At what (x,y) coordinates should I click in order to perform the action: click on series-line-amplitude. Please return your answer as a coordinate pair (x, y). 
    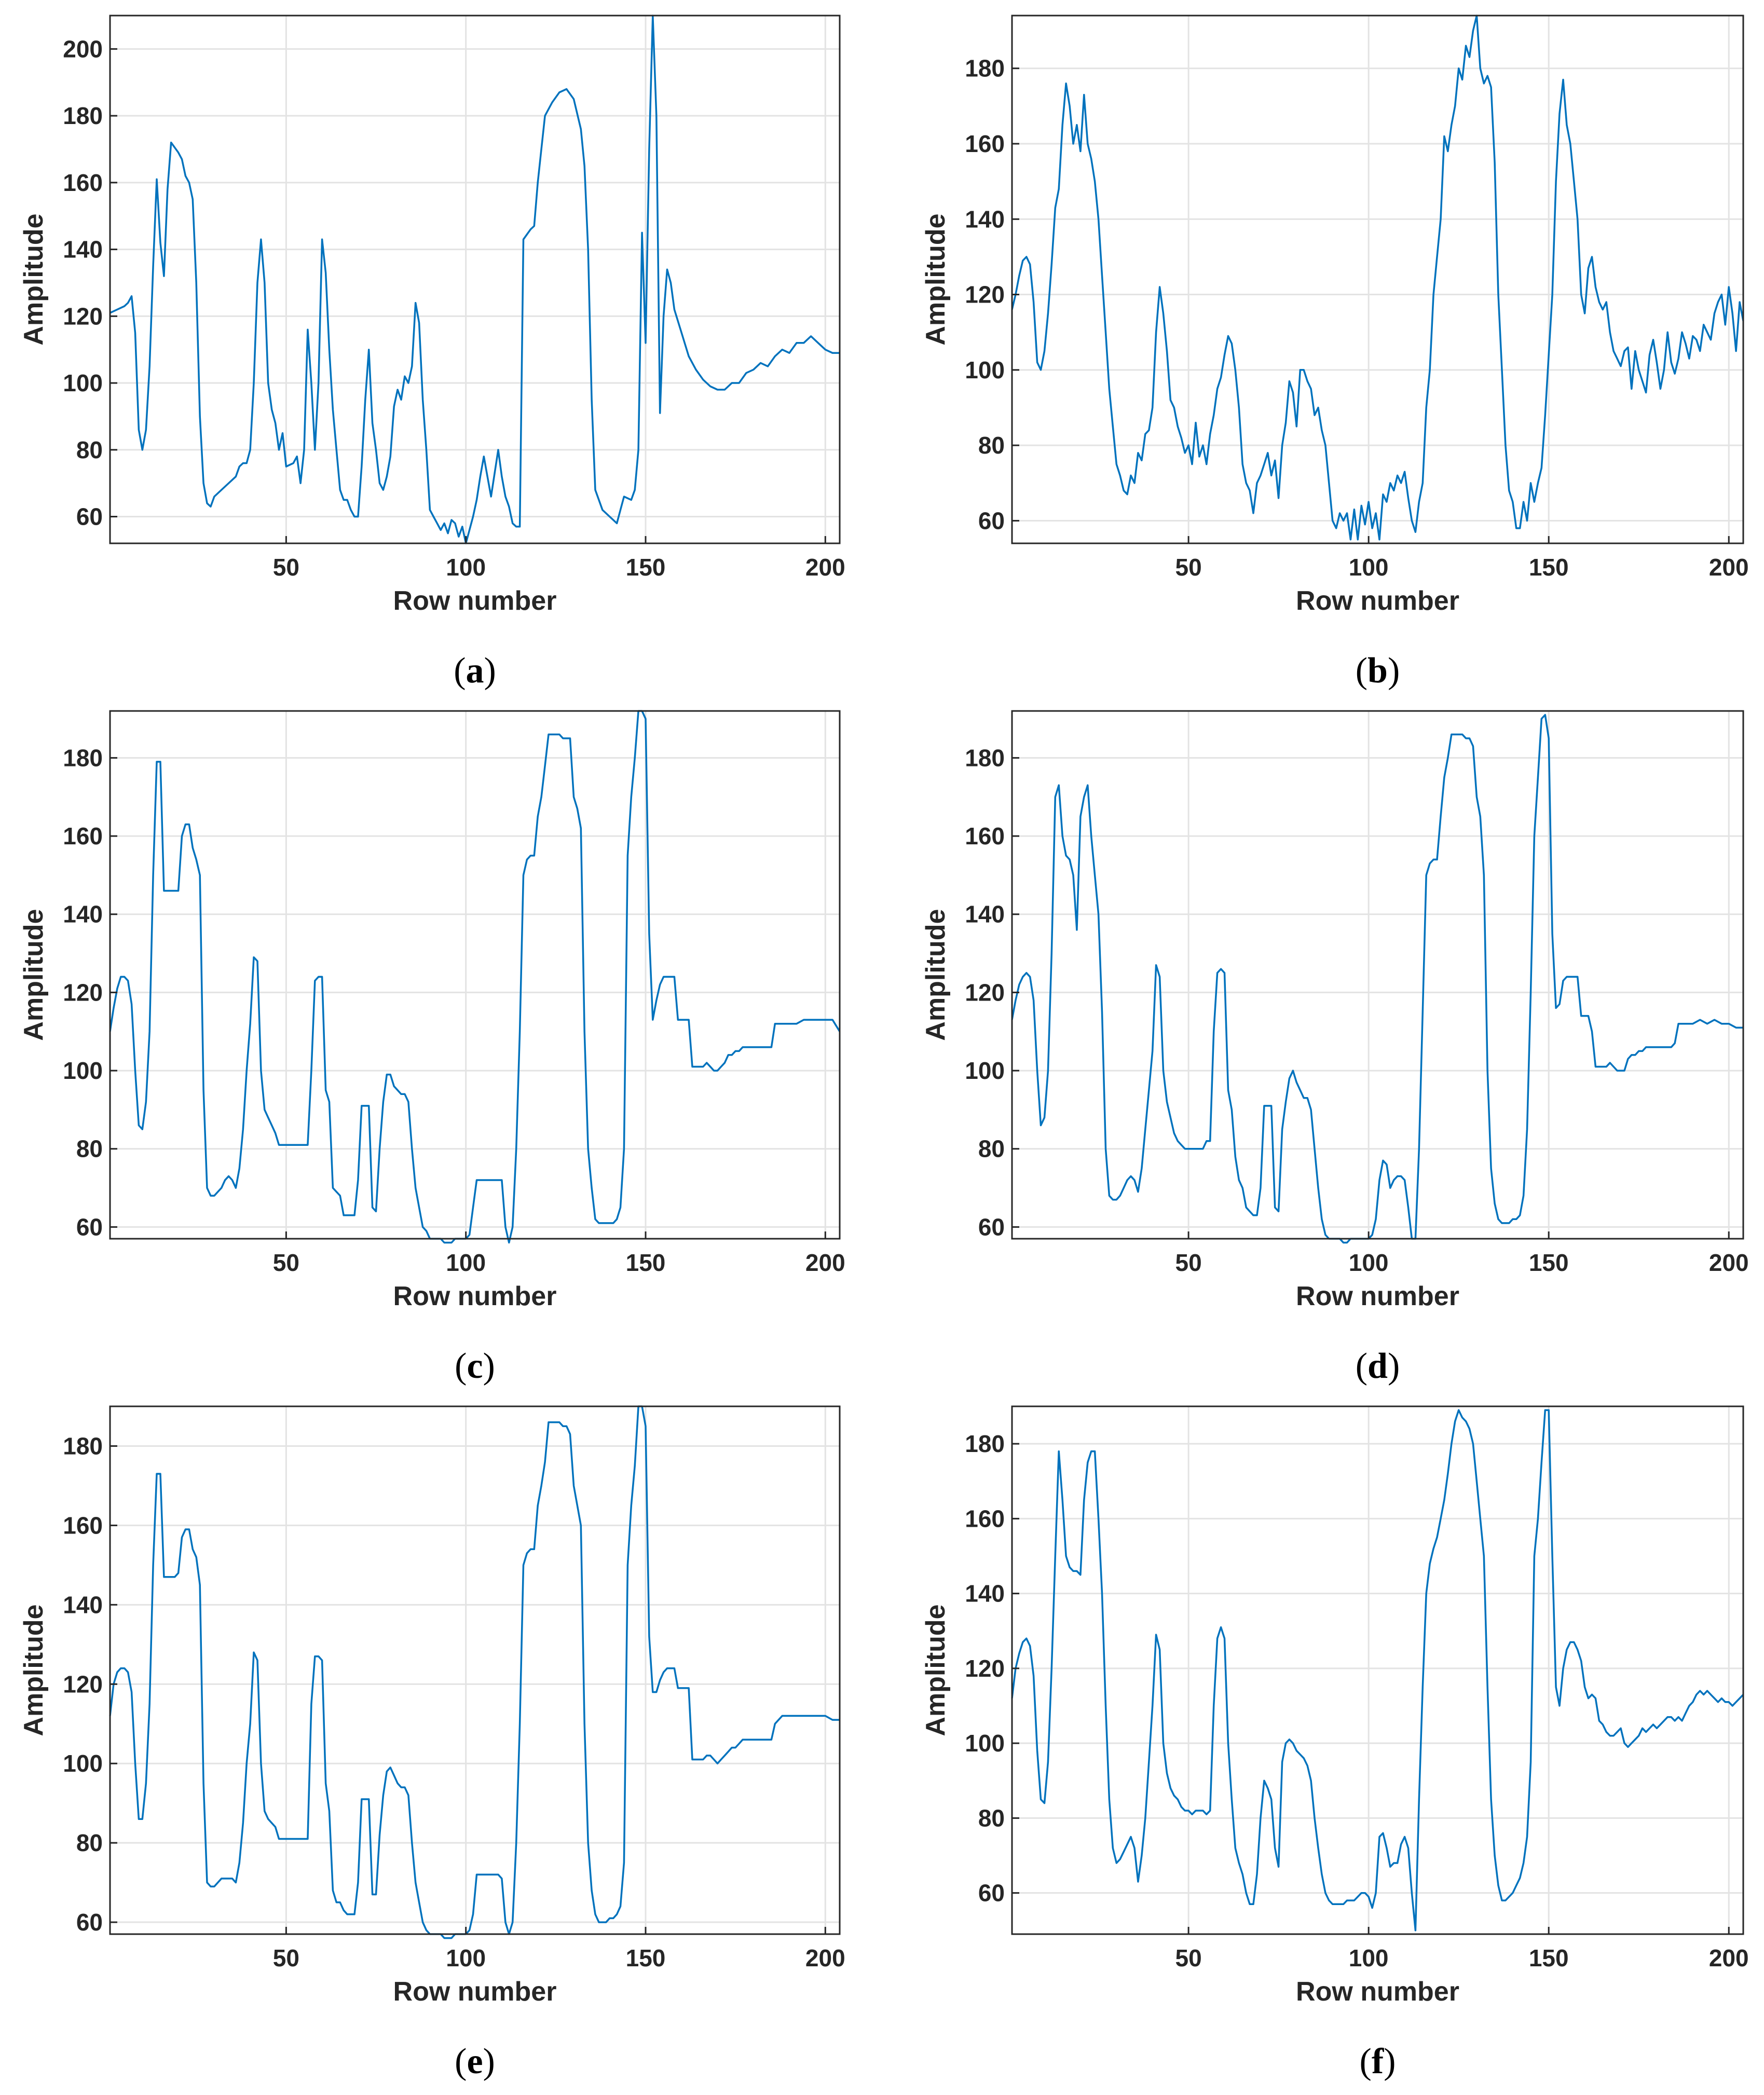
    Looking at the image, I should click on (1377, 278).